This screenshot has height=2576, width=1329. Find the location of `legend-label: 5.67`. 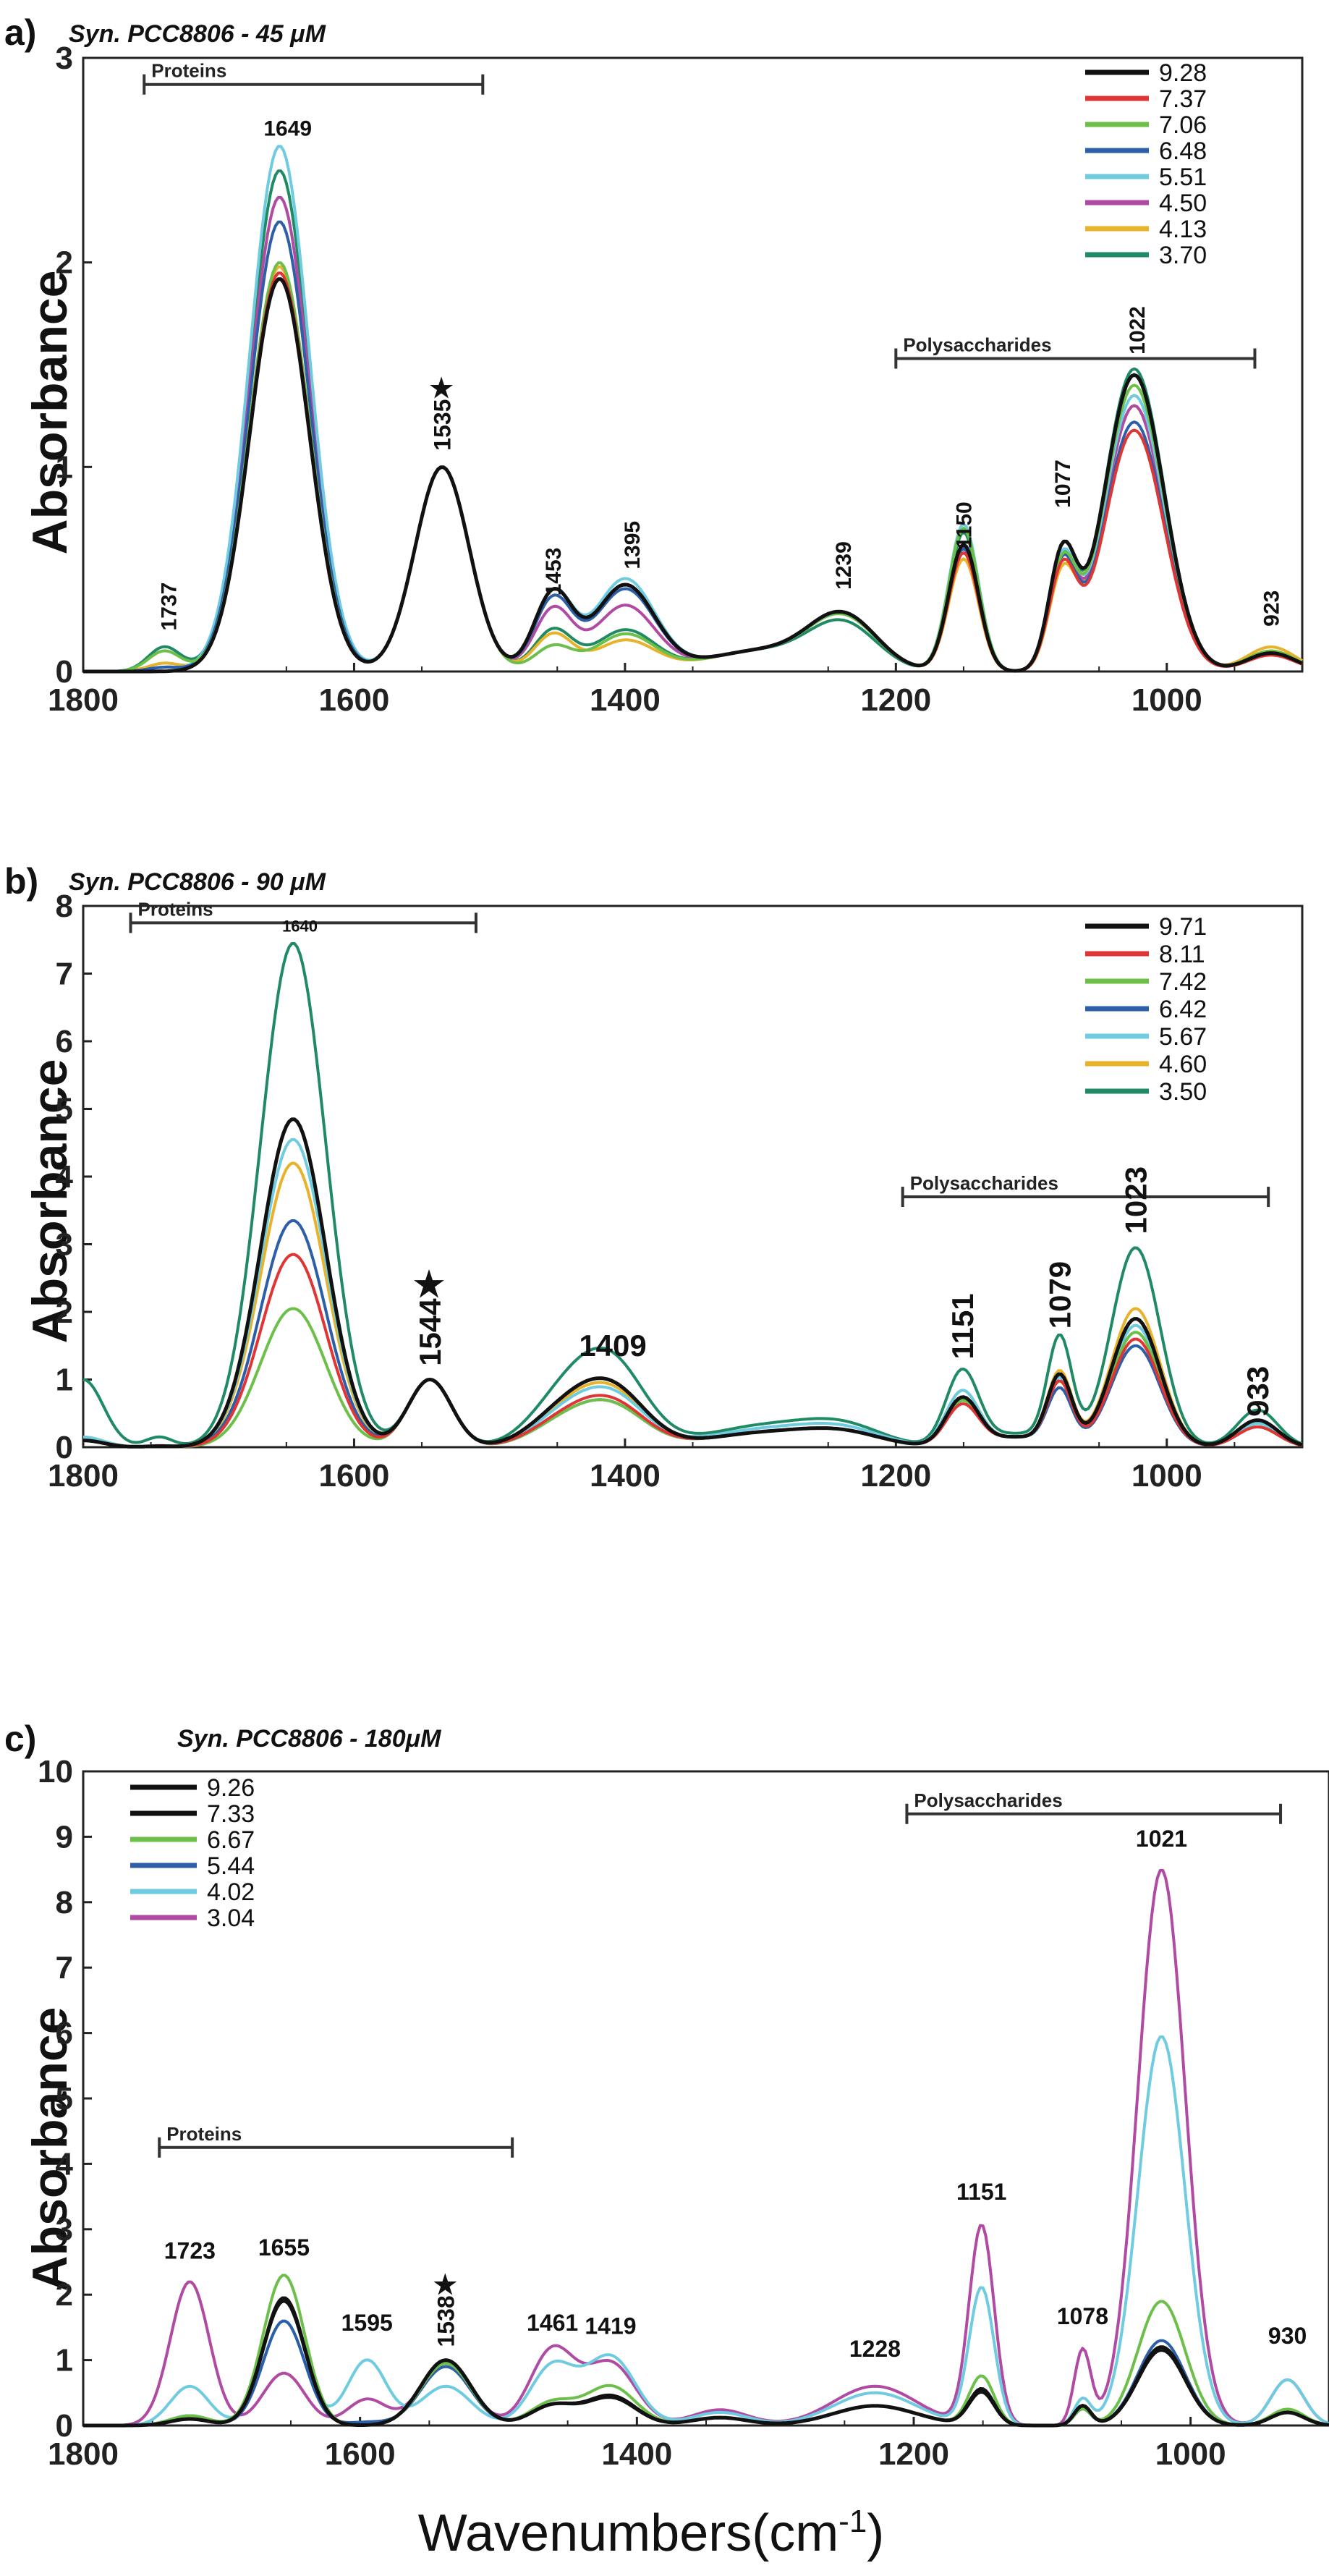

legend-label: 5.67 is located at coordinates (1183, 1037).